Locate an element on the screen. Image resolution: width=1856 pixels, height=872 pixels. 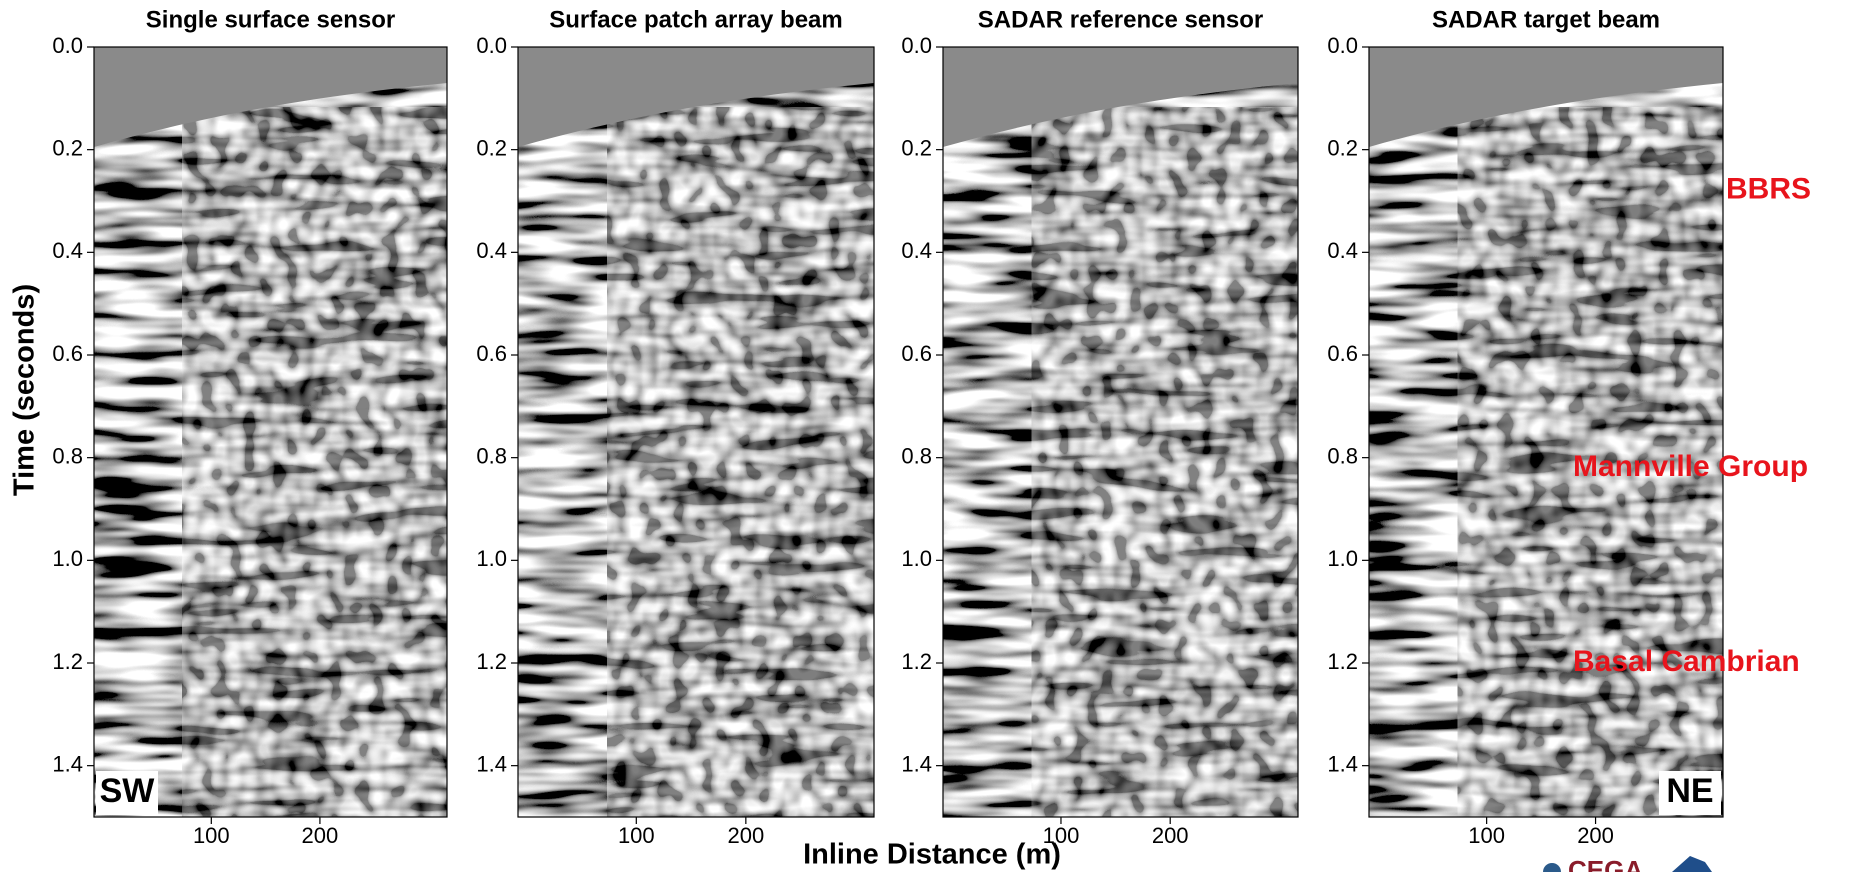
logo-shape is located at coordinates (1692, 864).